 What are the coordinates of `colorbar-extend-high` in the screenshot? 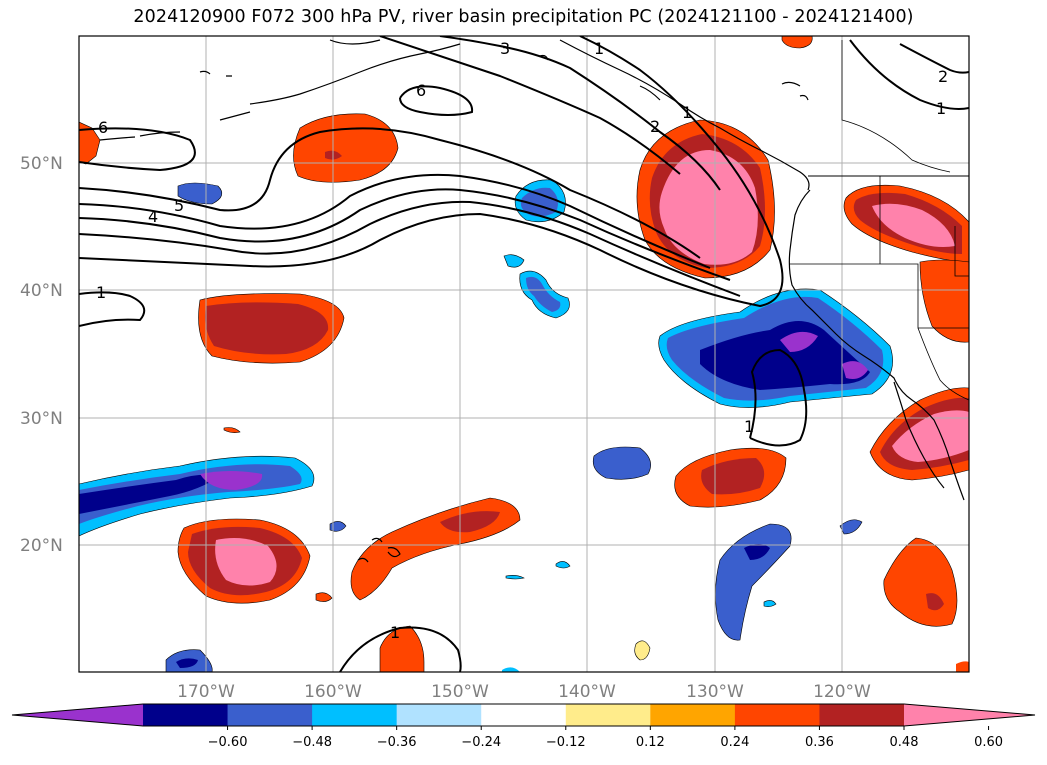 It's located at (969, 715).